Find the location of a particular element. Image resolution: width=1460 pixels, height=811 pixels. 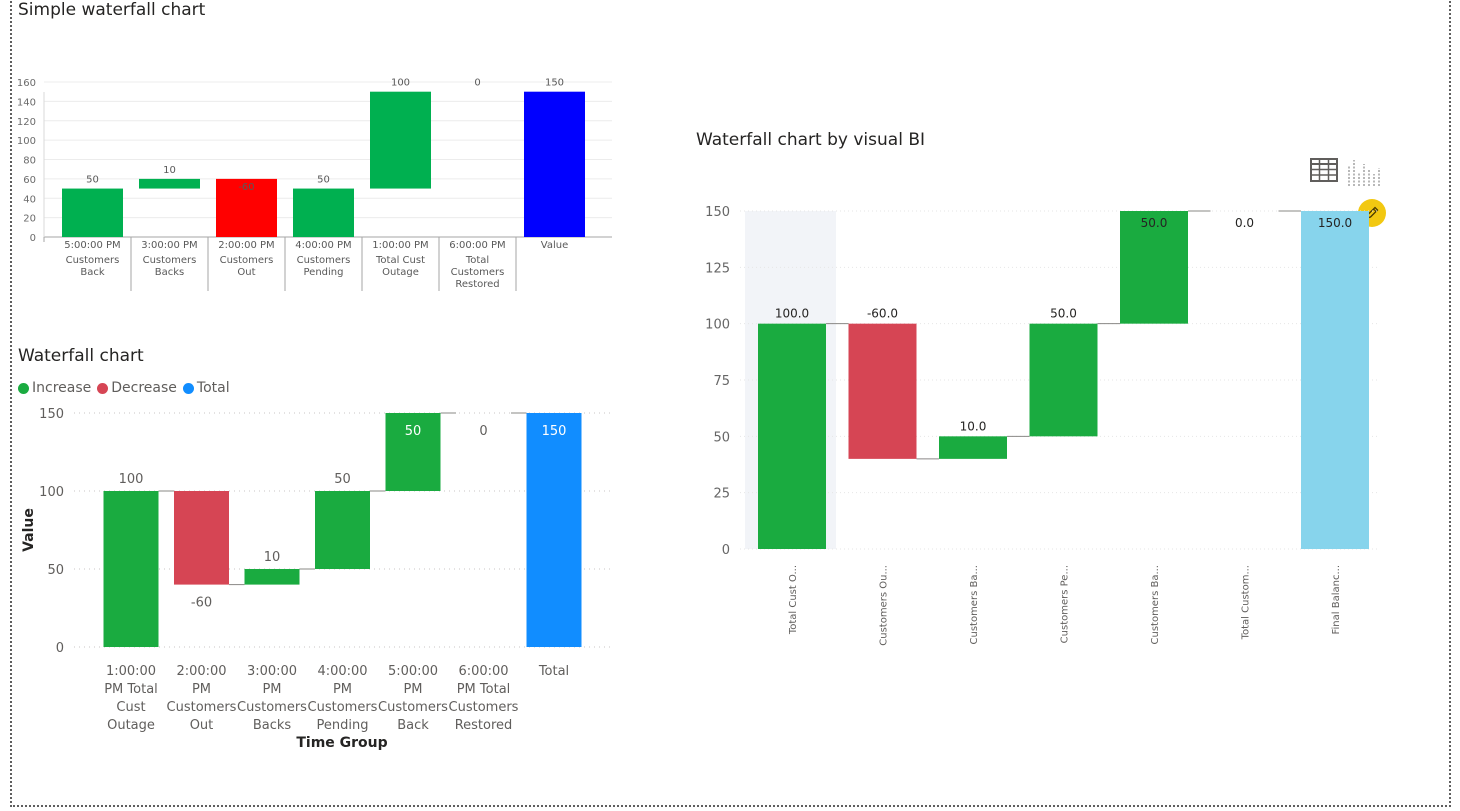

simple-x-tick-time: 2:00:00 PM is located at coordinates (246, 245).